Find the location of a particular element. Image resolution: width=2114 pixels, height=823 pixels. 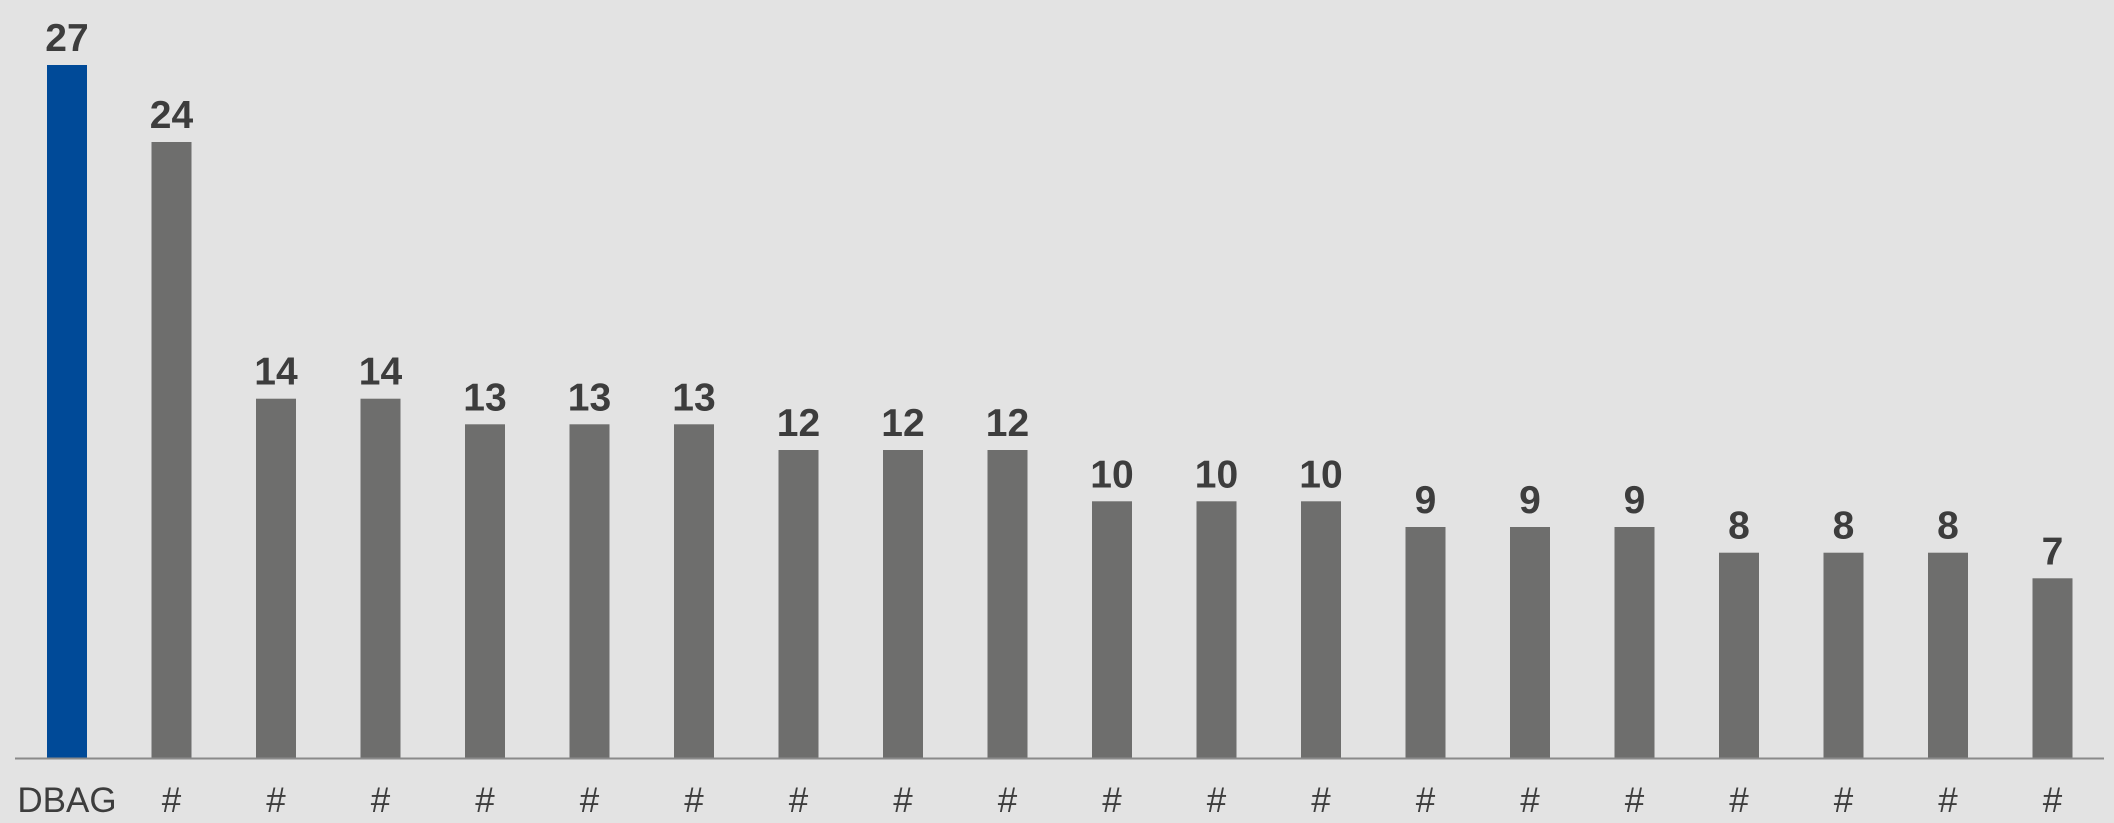

value-label-13: 9 is located at coordinates (1426, 500).